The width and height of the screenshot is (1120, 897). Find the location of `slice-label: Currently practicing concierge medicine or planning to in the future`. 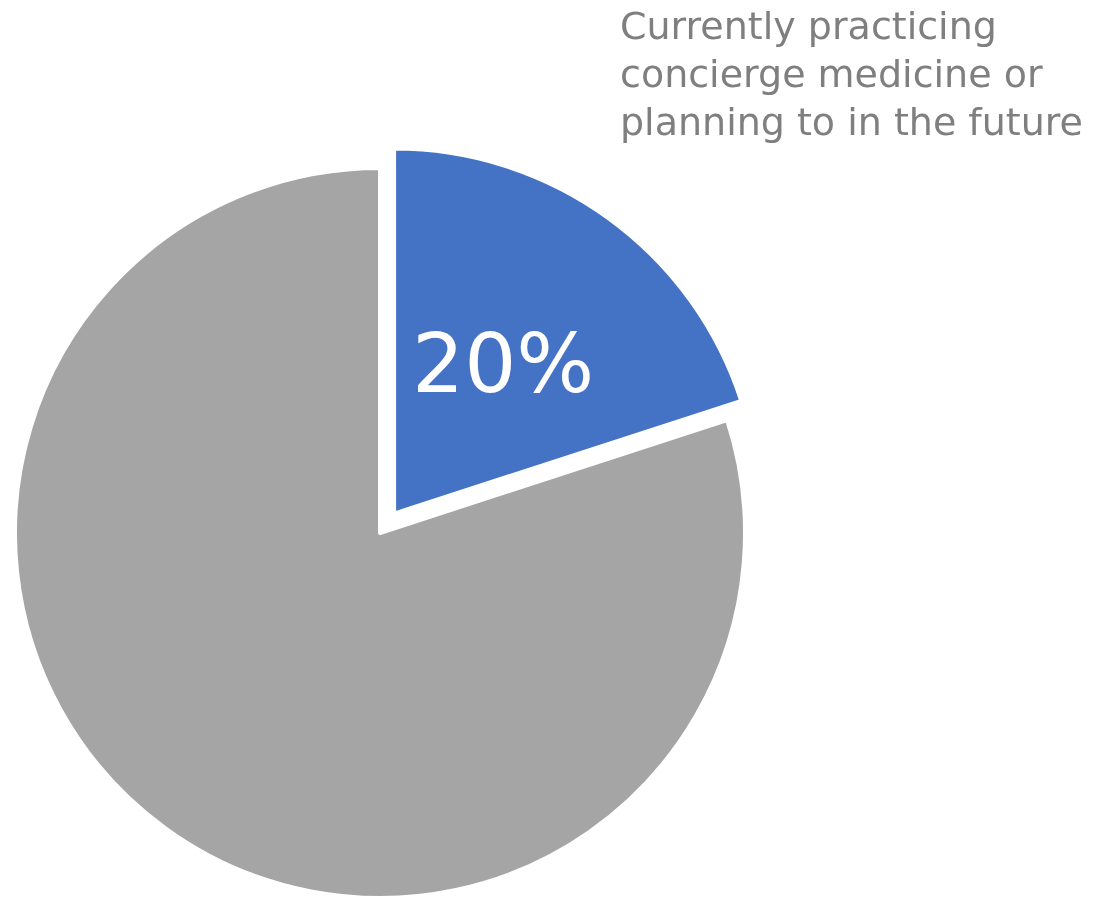

slice-label: Currently practicing concierge medicine or planning to in the future is located at coordinates (851, 74).